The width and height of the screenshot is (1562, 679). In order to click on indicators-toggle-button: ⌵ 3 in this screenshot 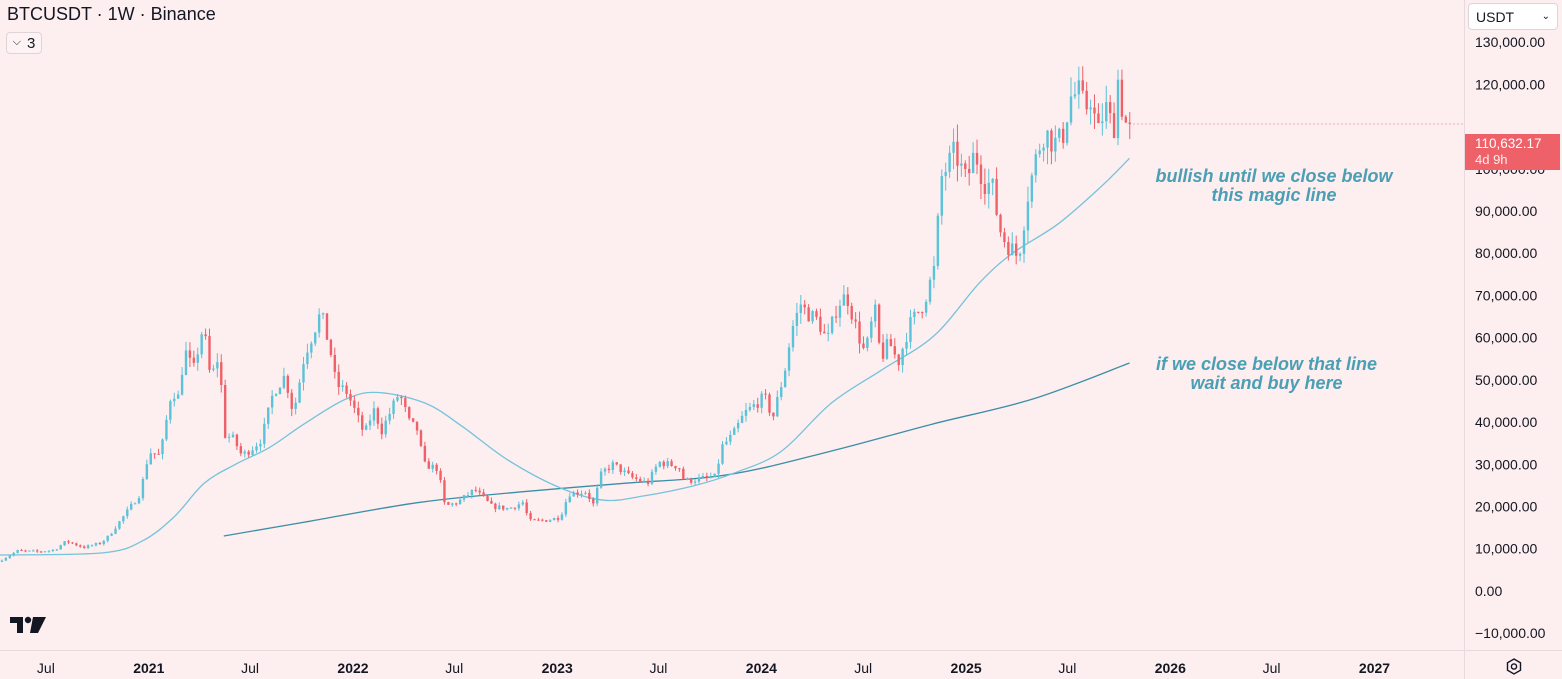, I will do `click(24, 43)`.